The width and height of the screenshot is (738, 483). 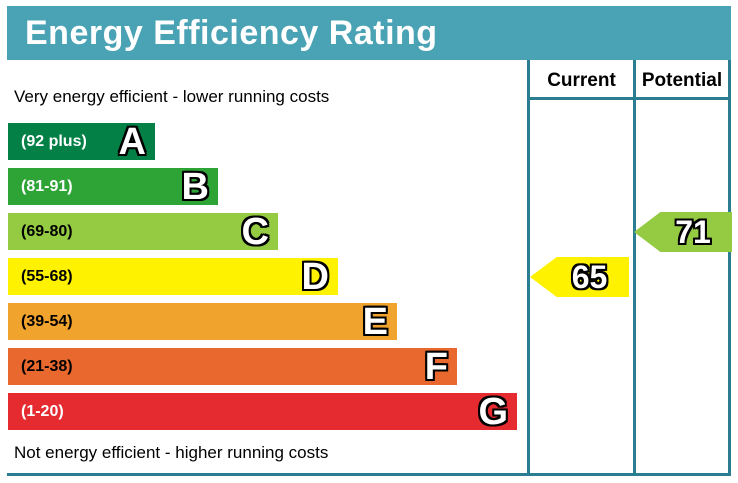 I want to click on band-range-label: (1-20), so click(x=42, y=411).